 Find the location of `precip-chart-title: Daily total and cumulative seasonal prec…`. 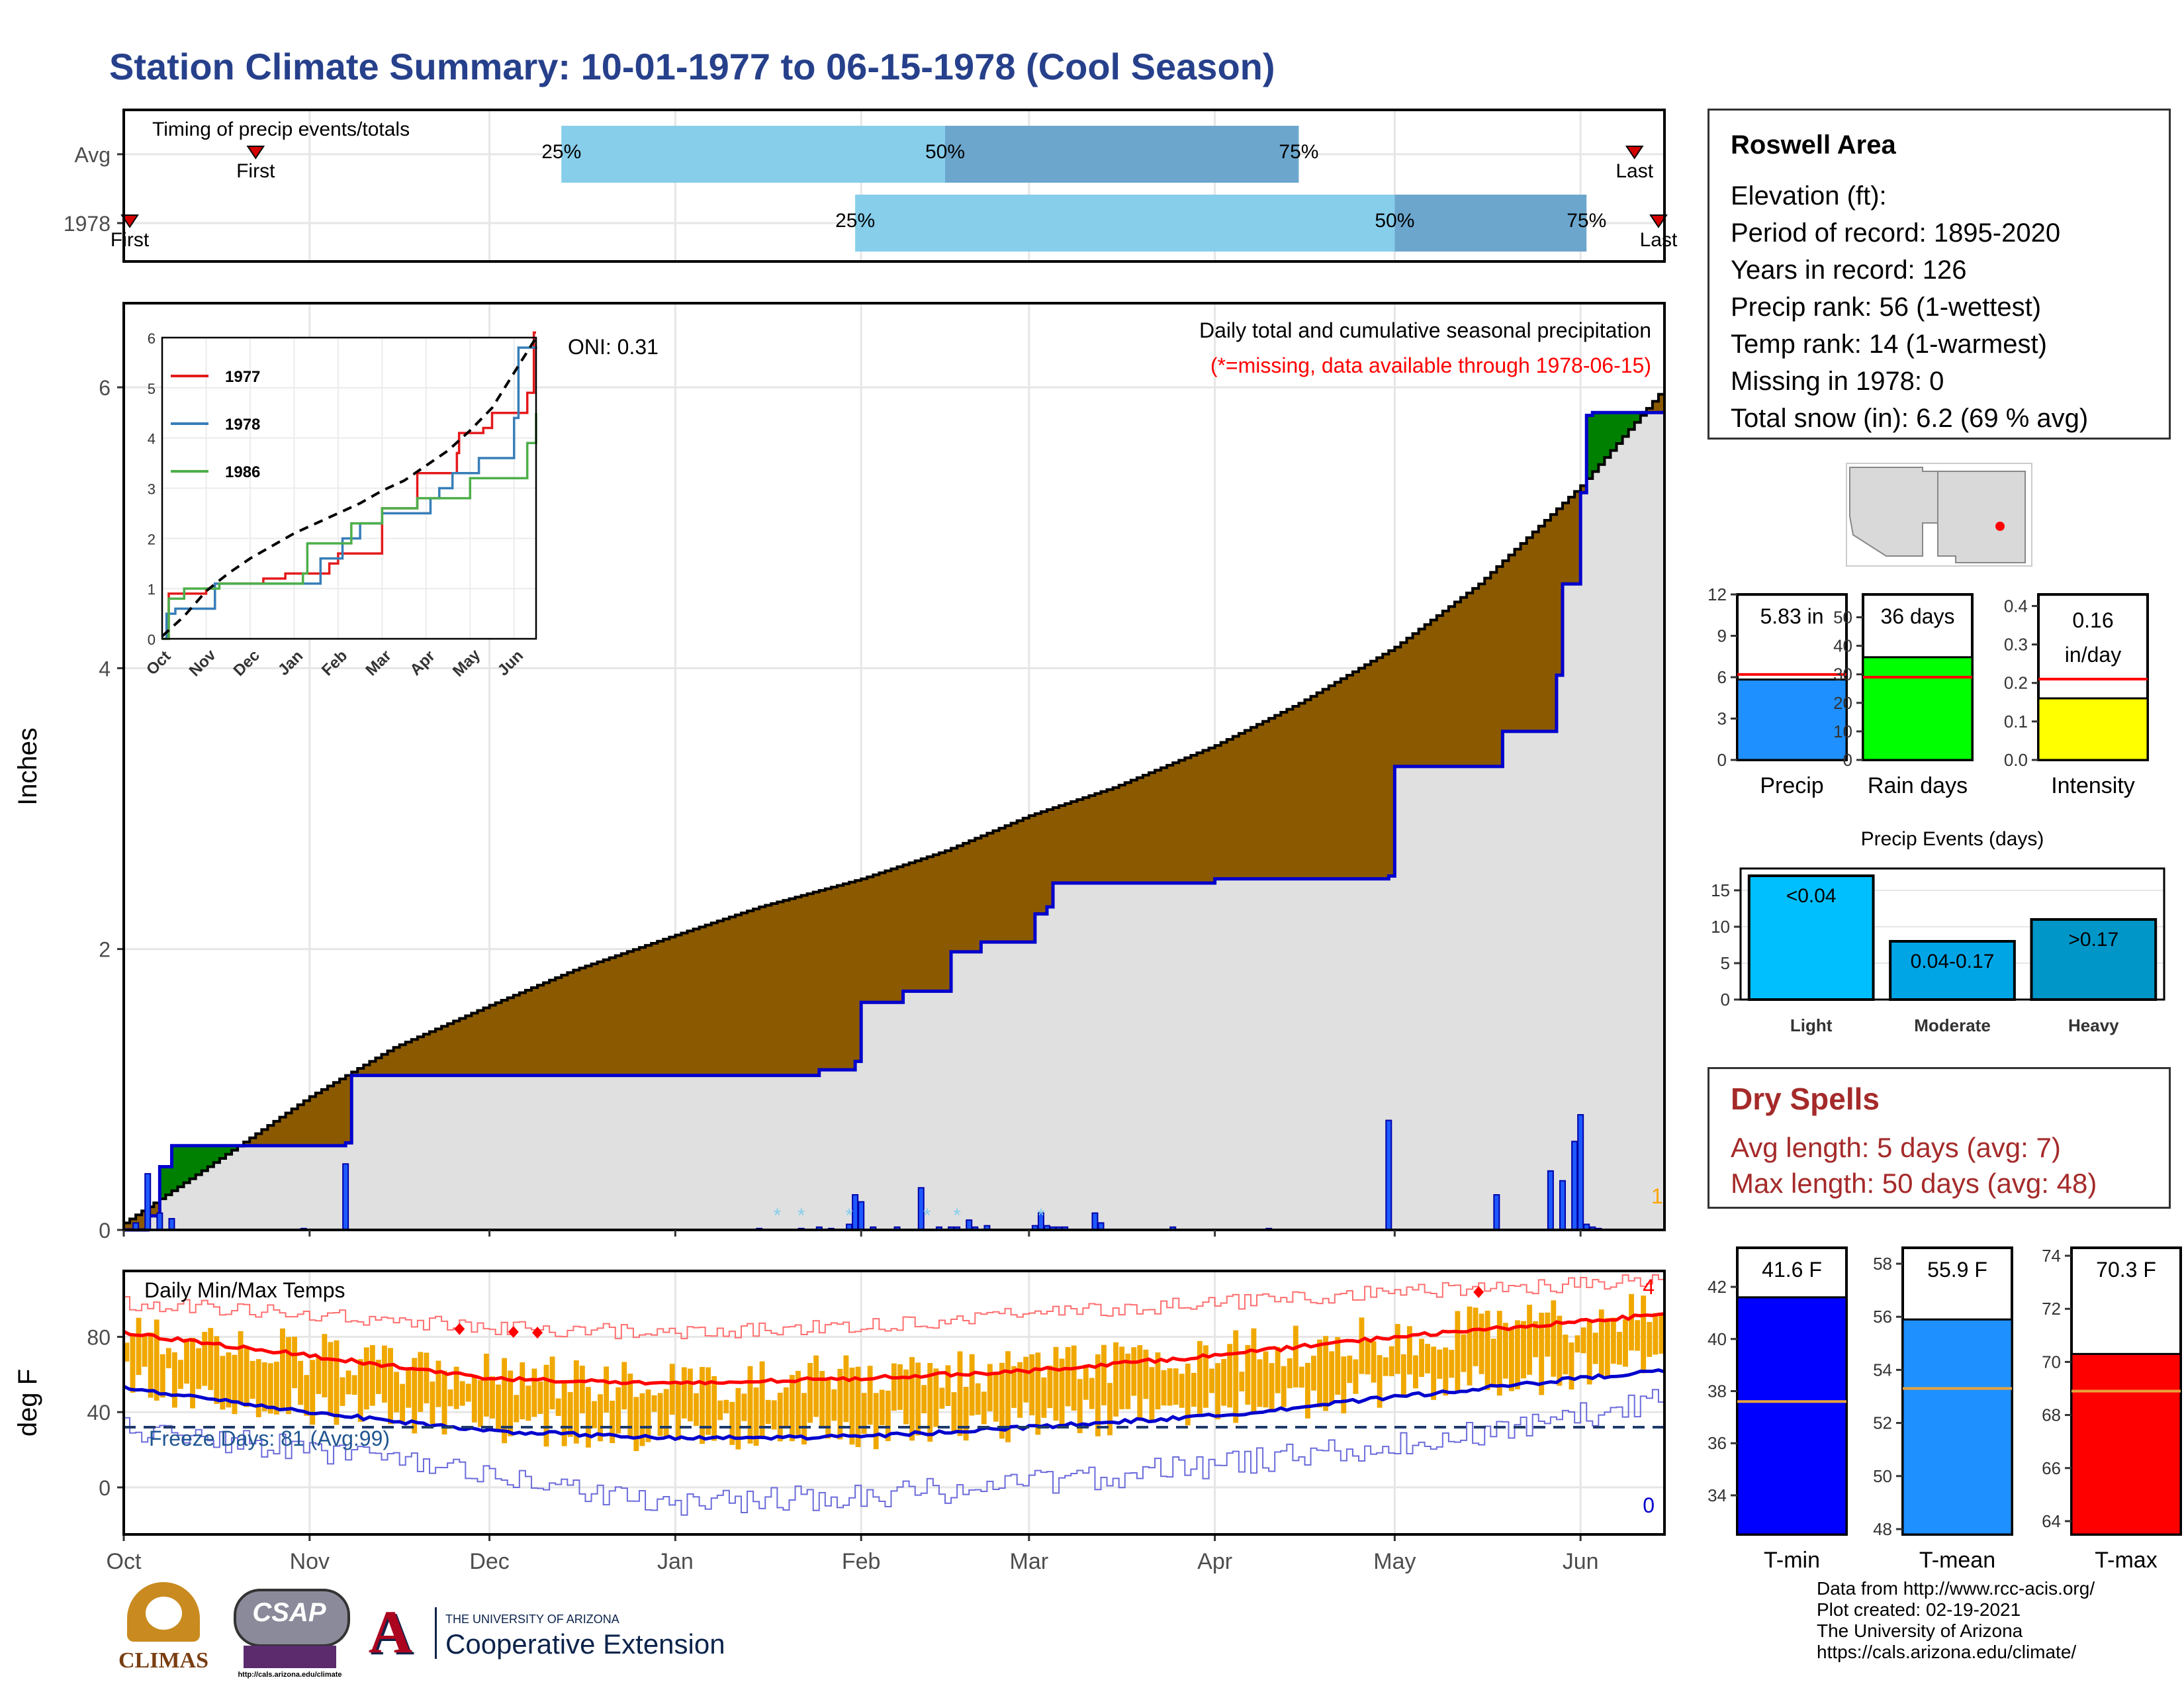

precip-chart-title: Daily total and cumulative seasonal prec… is located at coordinates (1425, 330).